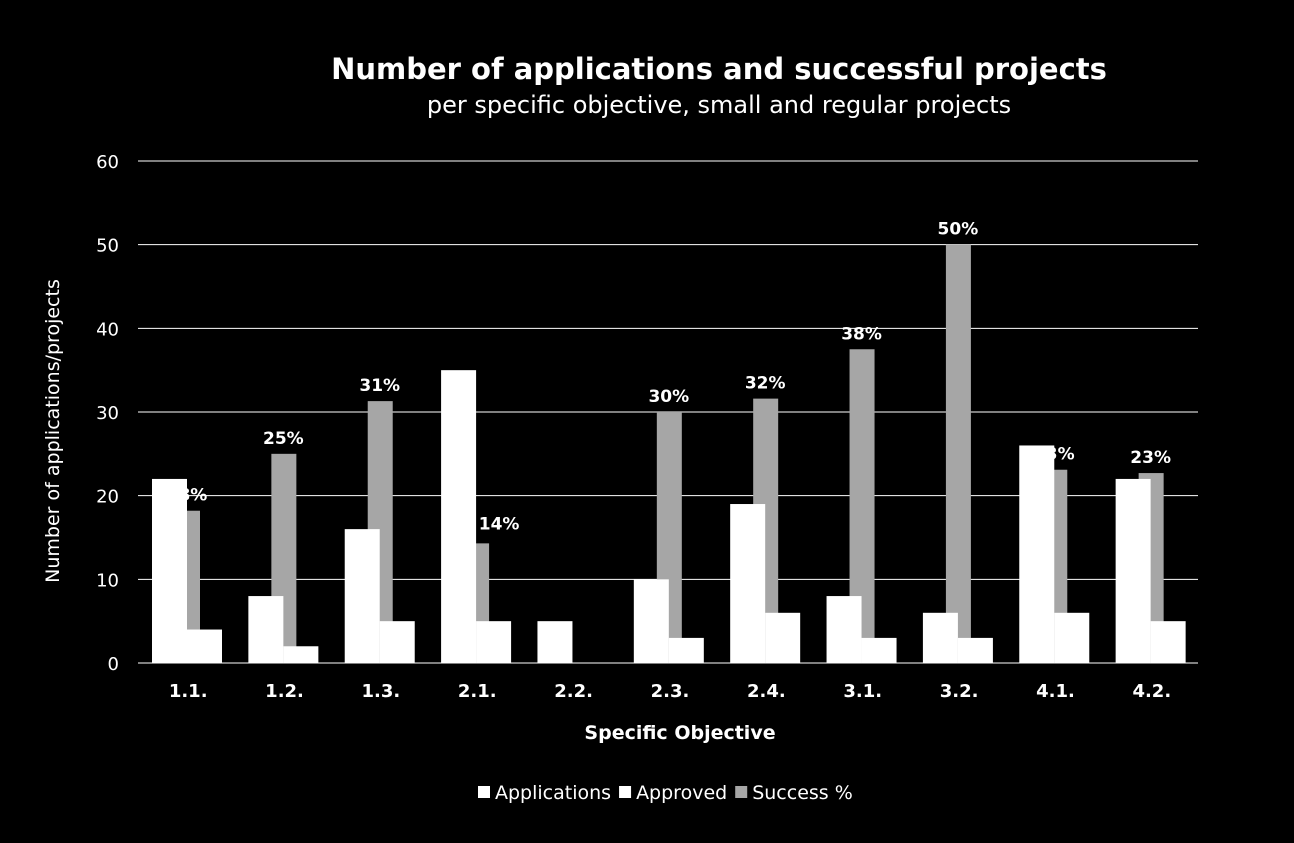  I want to click on y-tick-label: 50, so click(107, 246).